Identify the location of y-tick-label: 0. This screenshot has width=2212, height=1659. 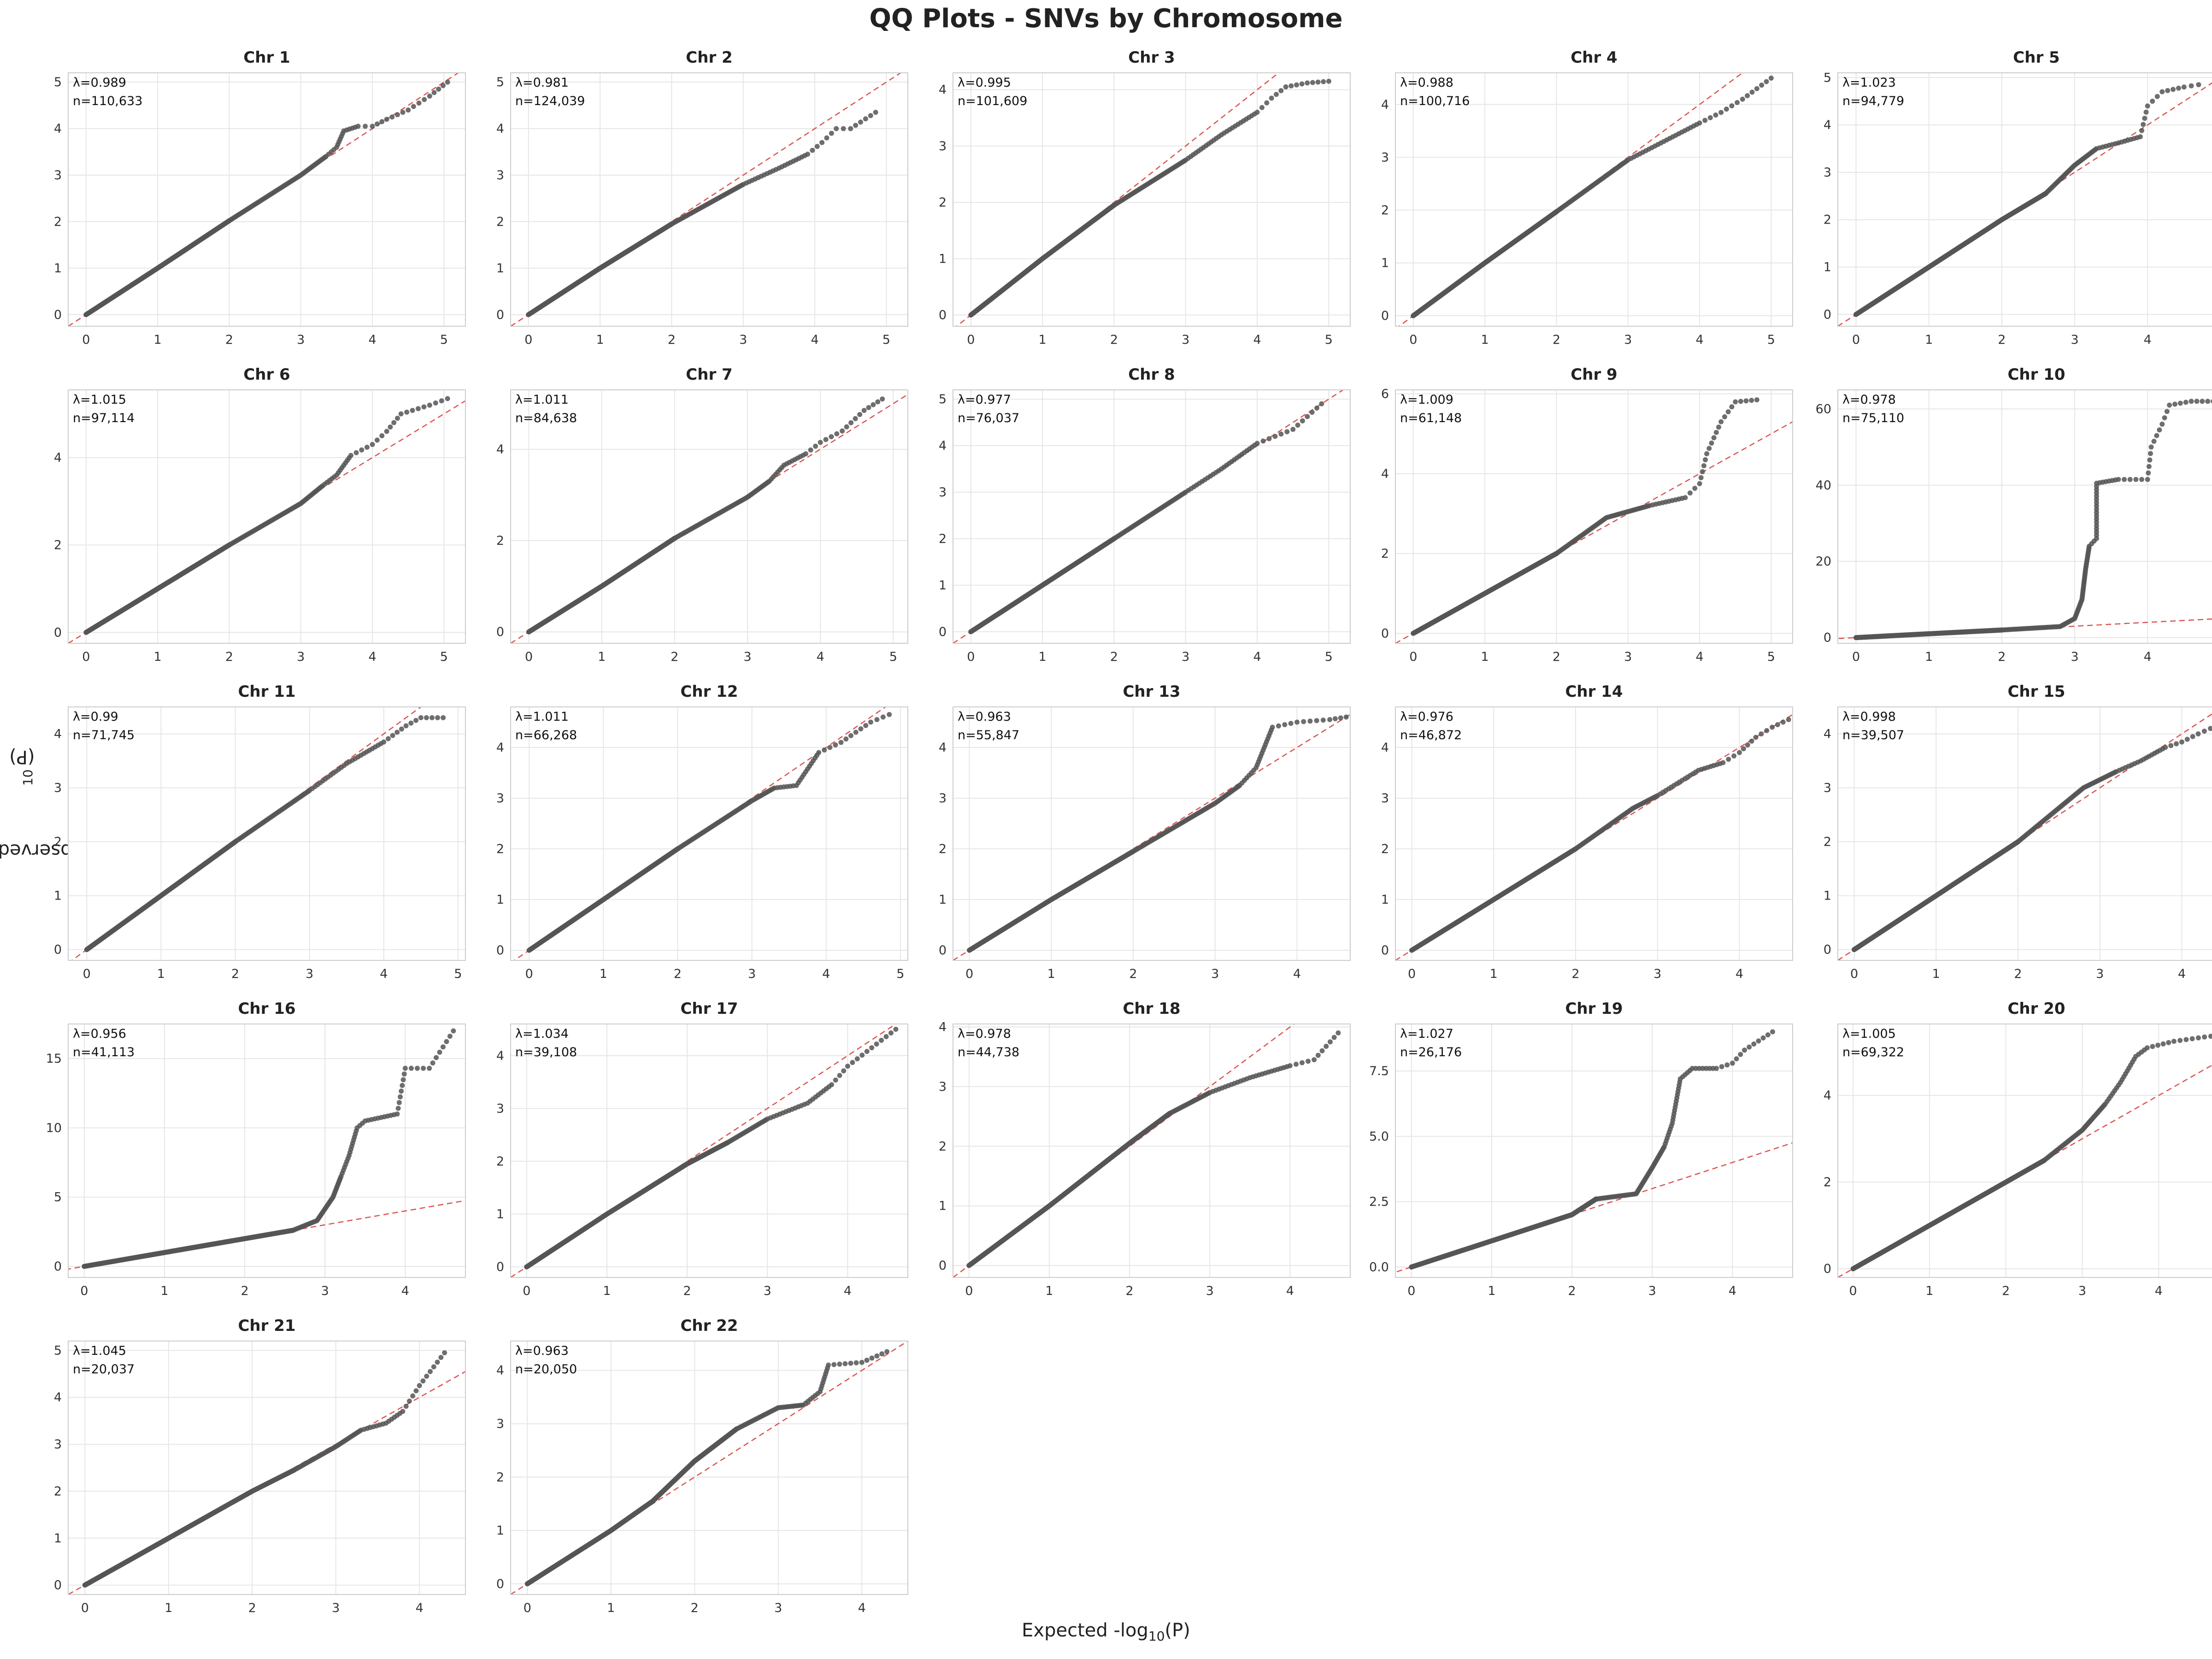
(1827, 950).